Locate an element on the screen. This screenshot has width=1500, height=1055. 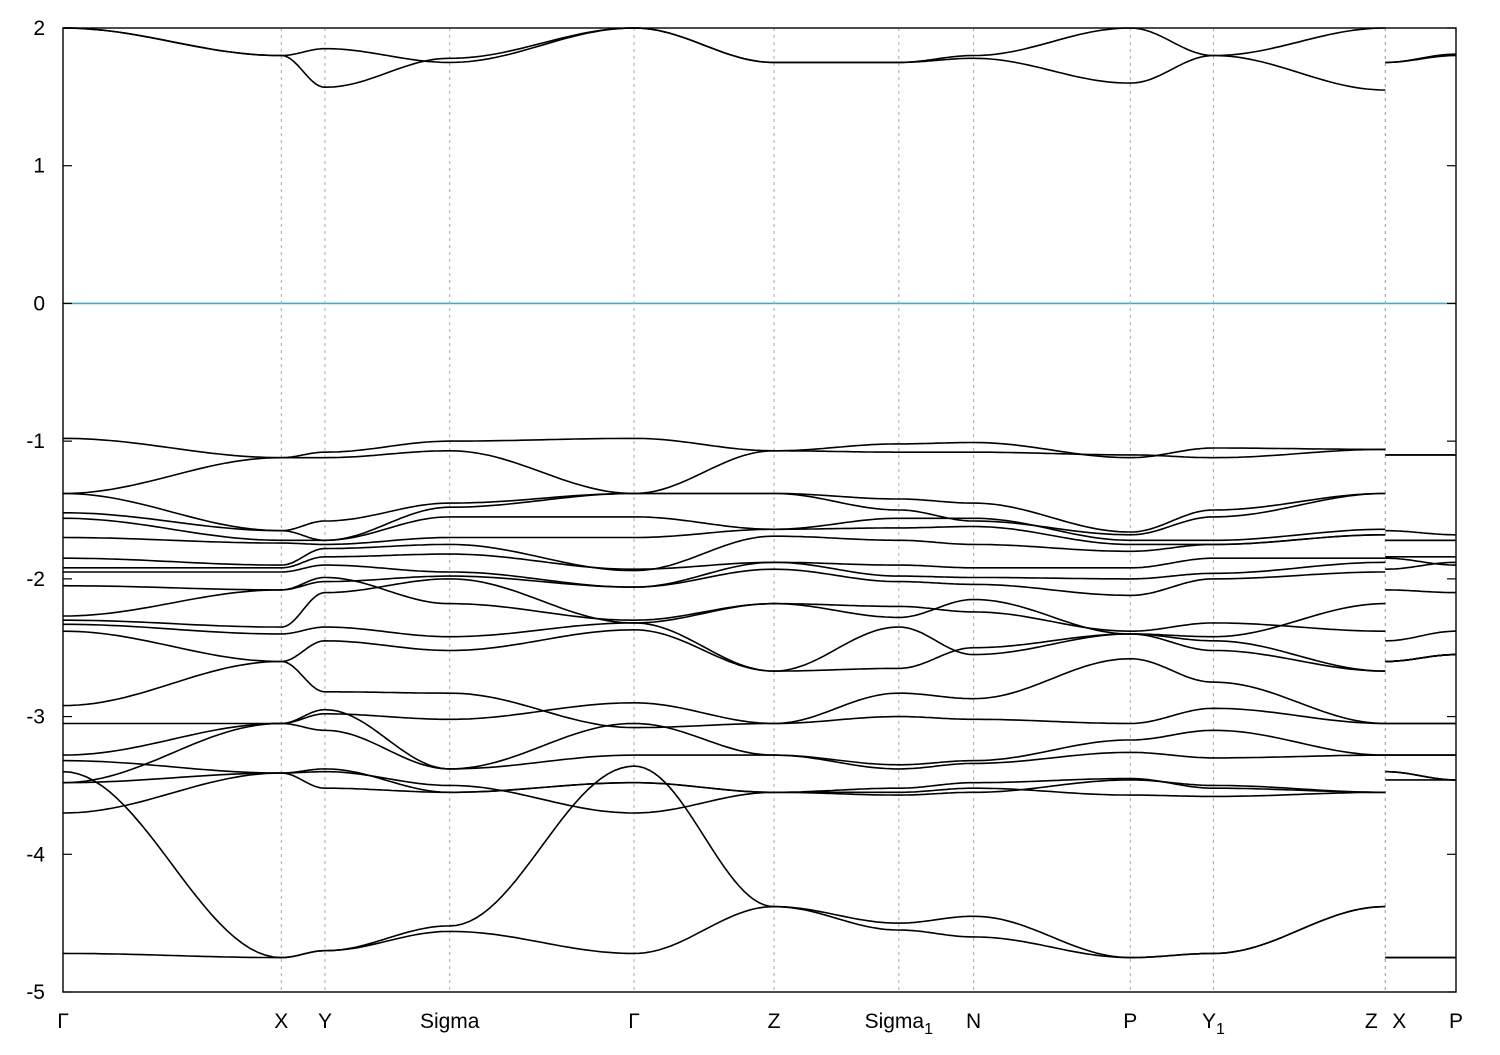
x-tick-label-2: Y is located at coordinates (325, 1021).